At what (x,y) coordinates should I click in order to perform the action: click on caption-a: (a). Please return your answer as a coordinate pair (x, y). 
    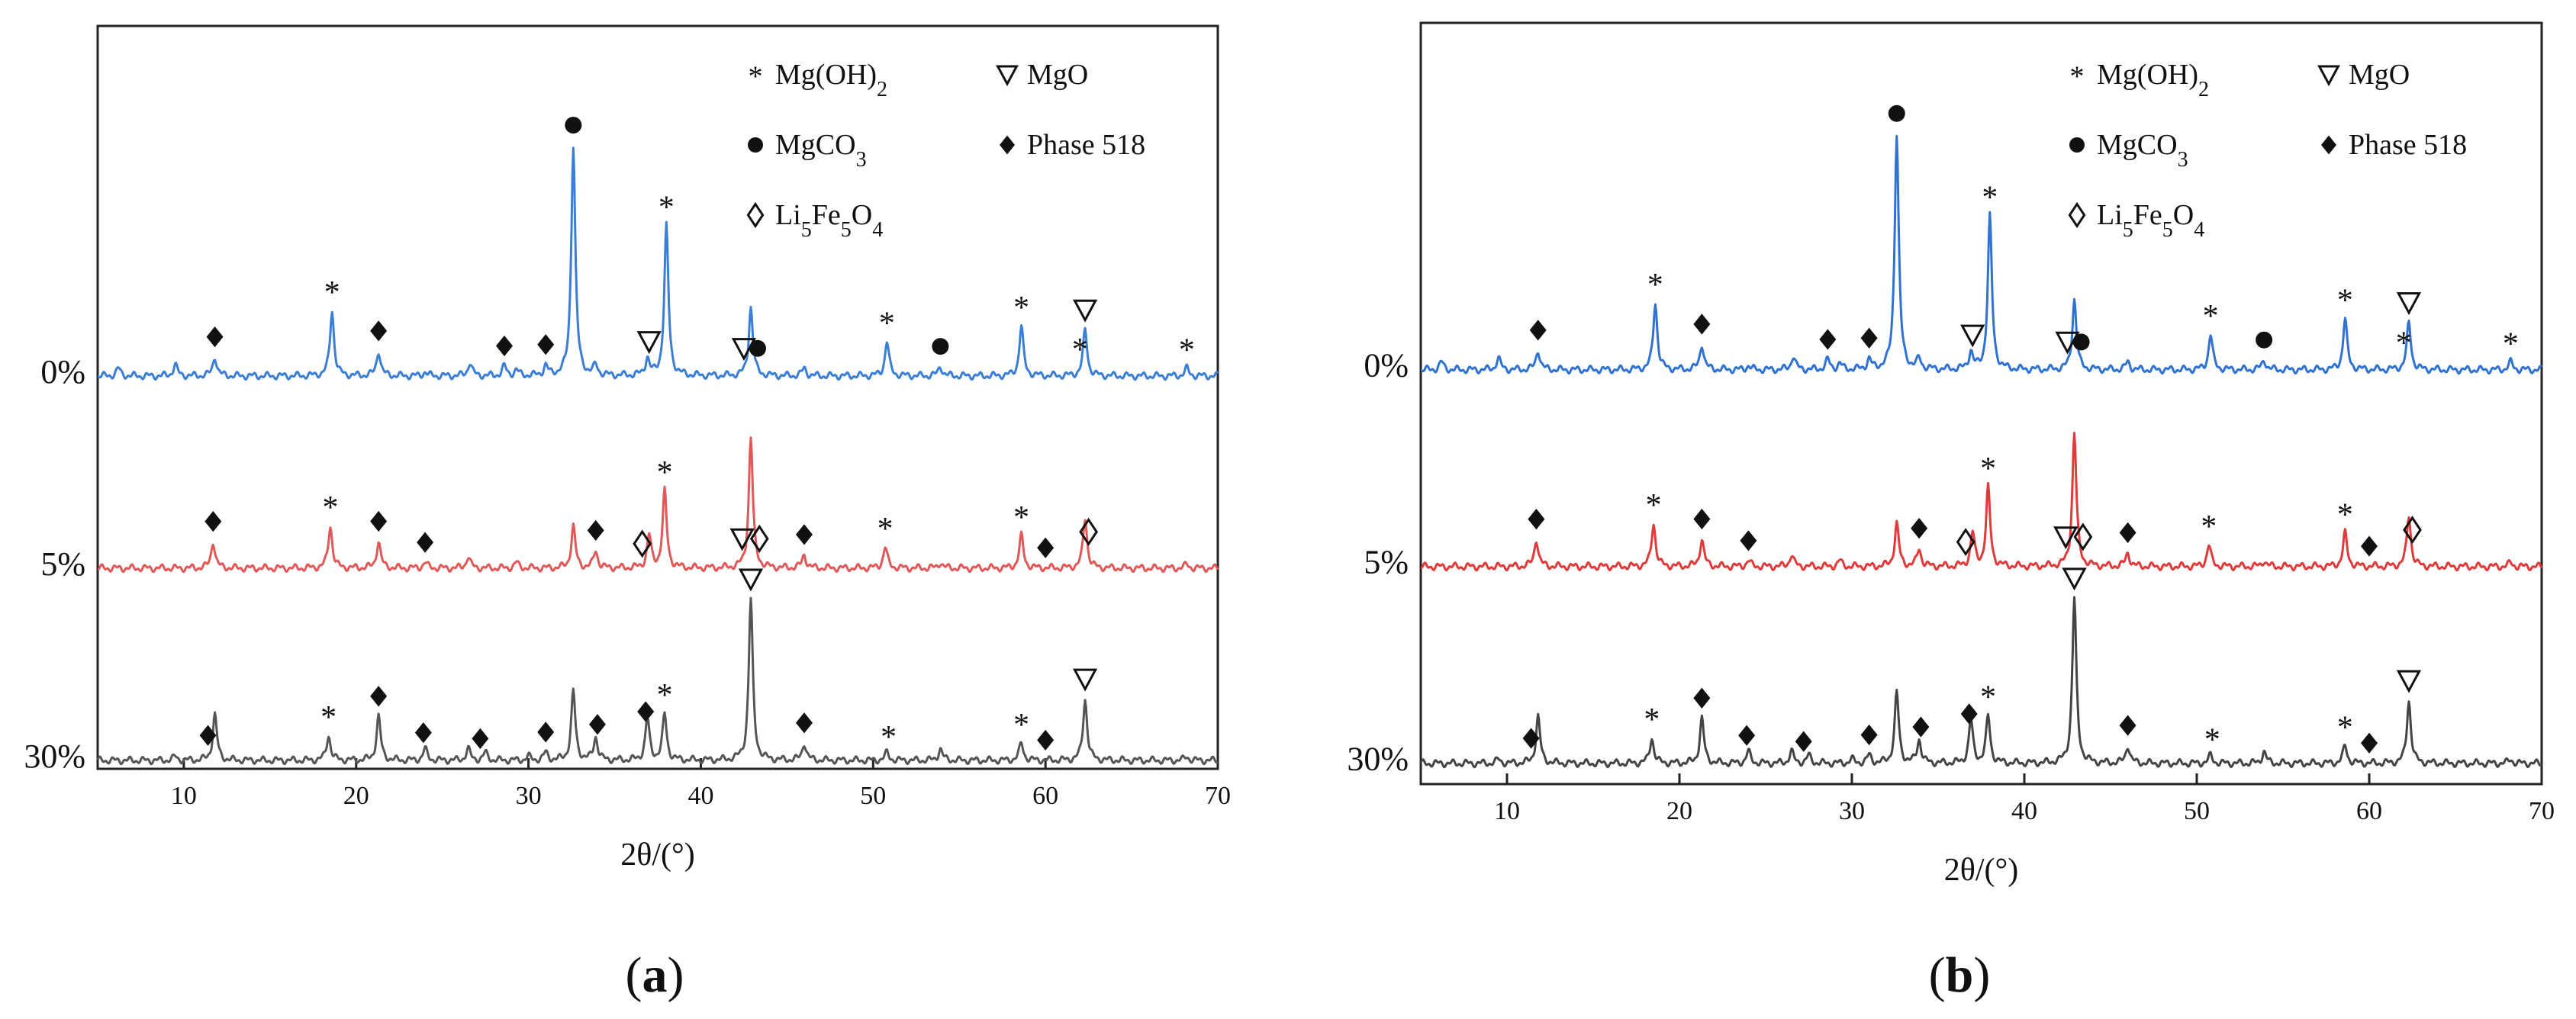
    Looking at the image, I should click on (655, 975).